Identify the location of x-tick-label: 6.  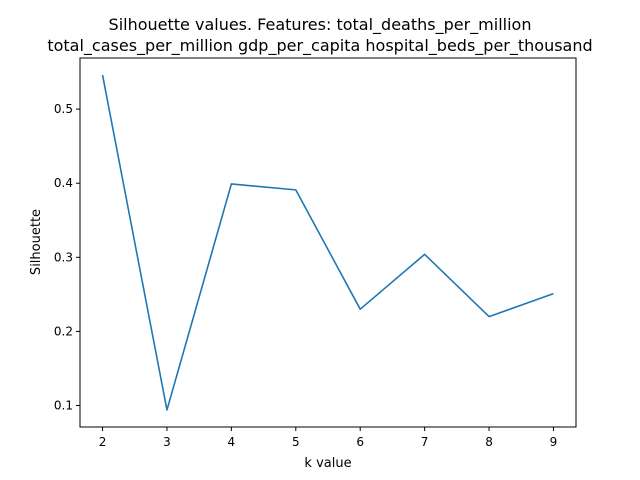
(360, 442).